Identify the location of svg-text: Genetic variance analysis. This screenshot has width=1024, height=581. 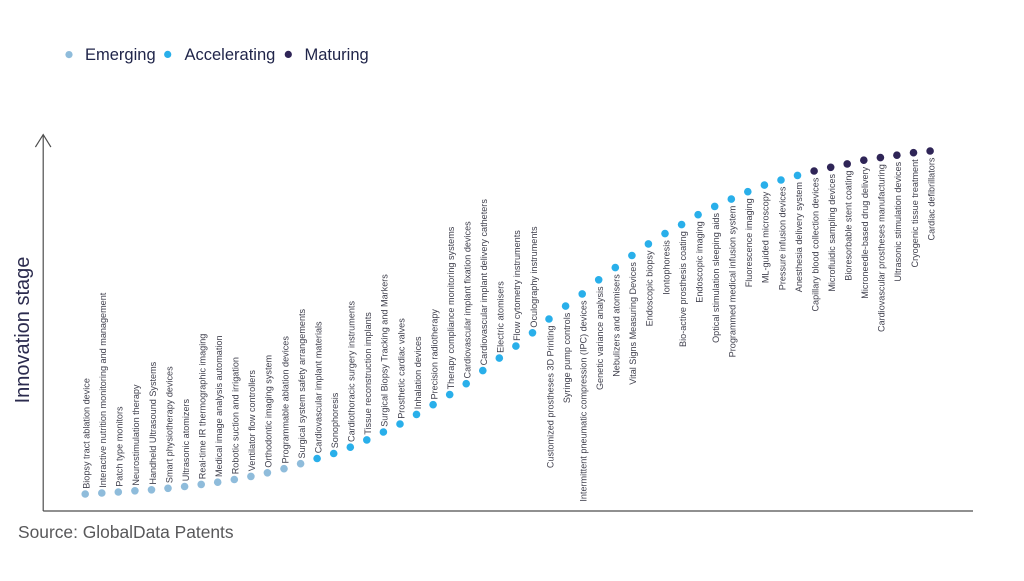
(600, 338).